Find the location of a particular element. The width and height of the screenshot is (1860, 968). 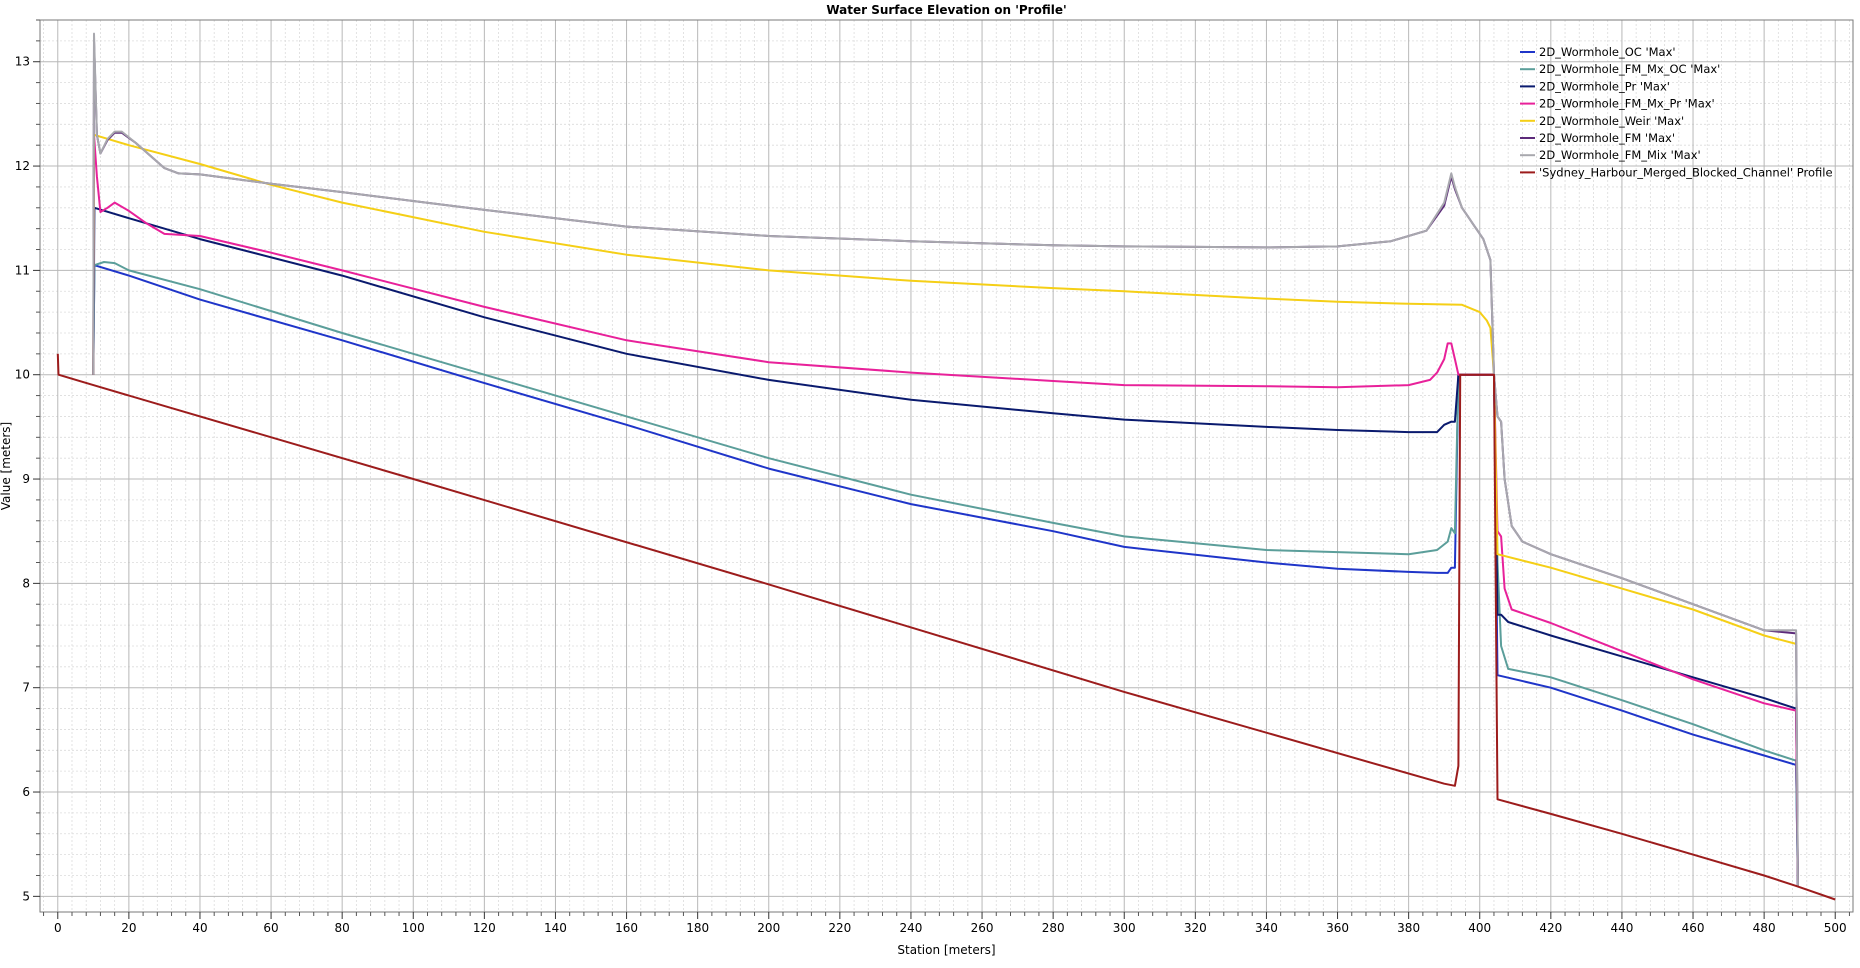

x-tick-label: 40 is located at coordinates (199, 928).